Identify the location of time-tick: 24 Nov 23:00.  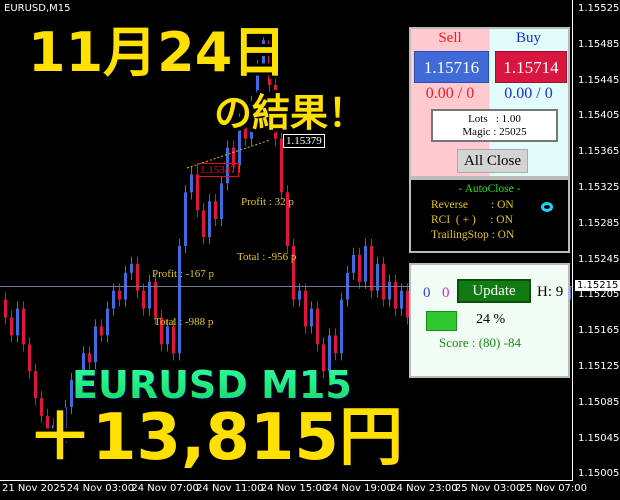
(424, 488).